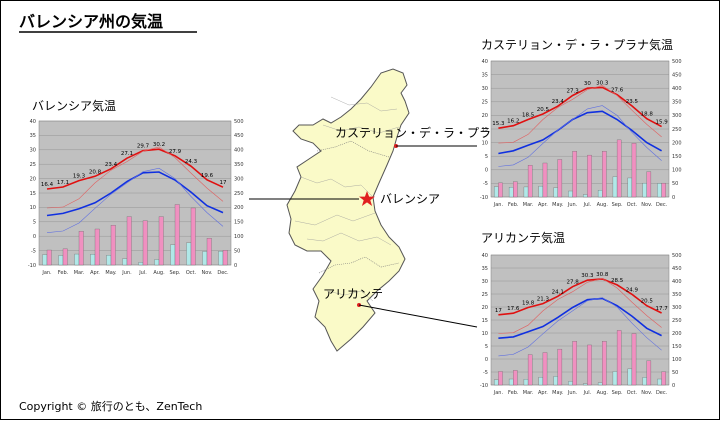 The image size is (720, 423). I want to click on data-label: 27.1, so click(127, 154).